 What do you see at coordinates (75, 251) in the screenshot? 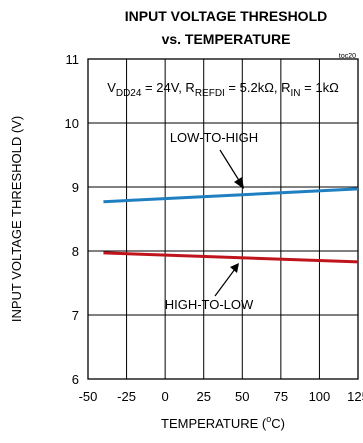
I see `y-tick-label: 8` at bounding box center [75, 251].